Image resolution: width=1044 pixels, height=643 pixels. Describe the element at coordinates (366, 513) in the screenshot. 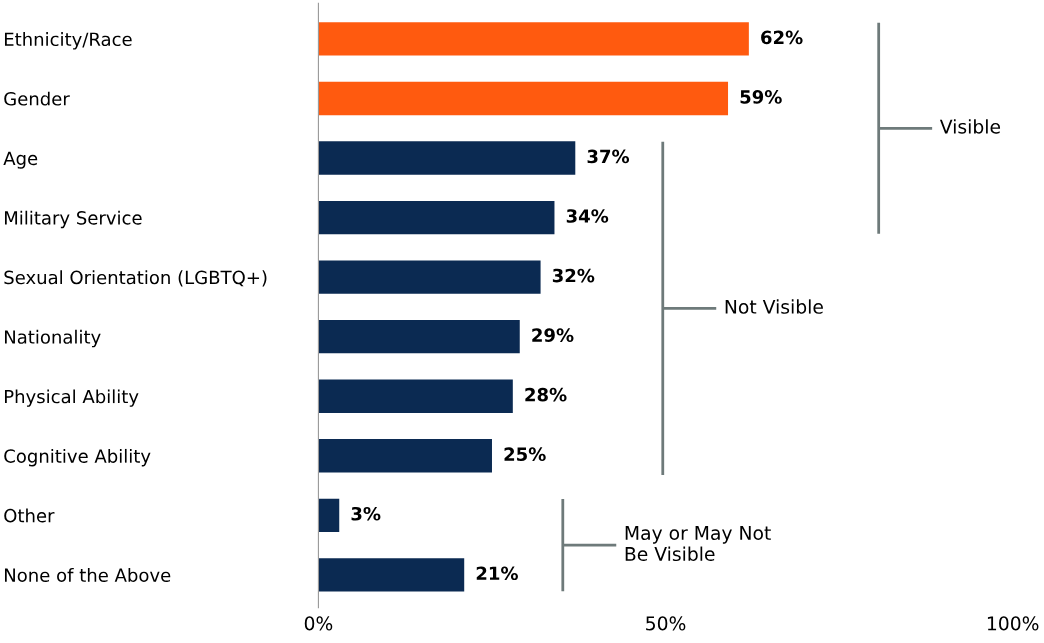

I see `data-label: 3%` at that location.